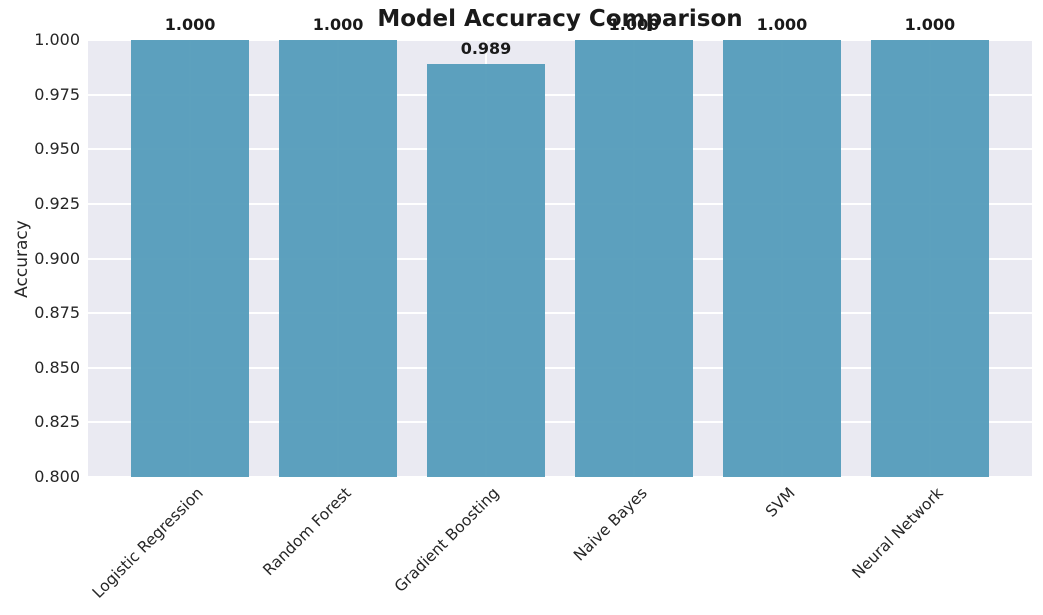  I want to click on y-tick-label: 0.800, so click(57, 476).